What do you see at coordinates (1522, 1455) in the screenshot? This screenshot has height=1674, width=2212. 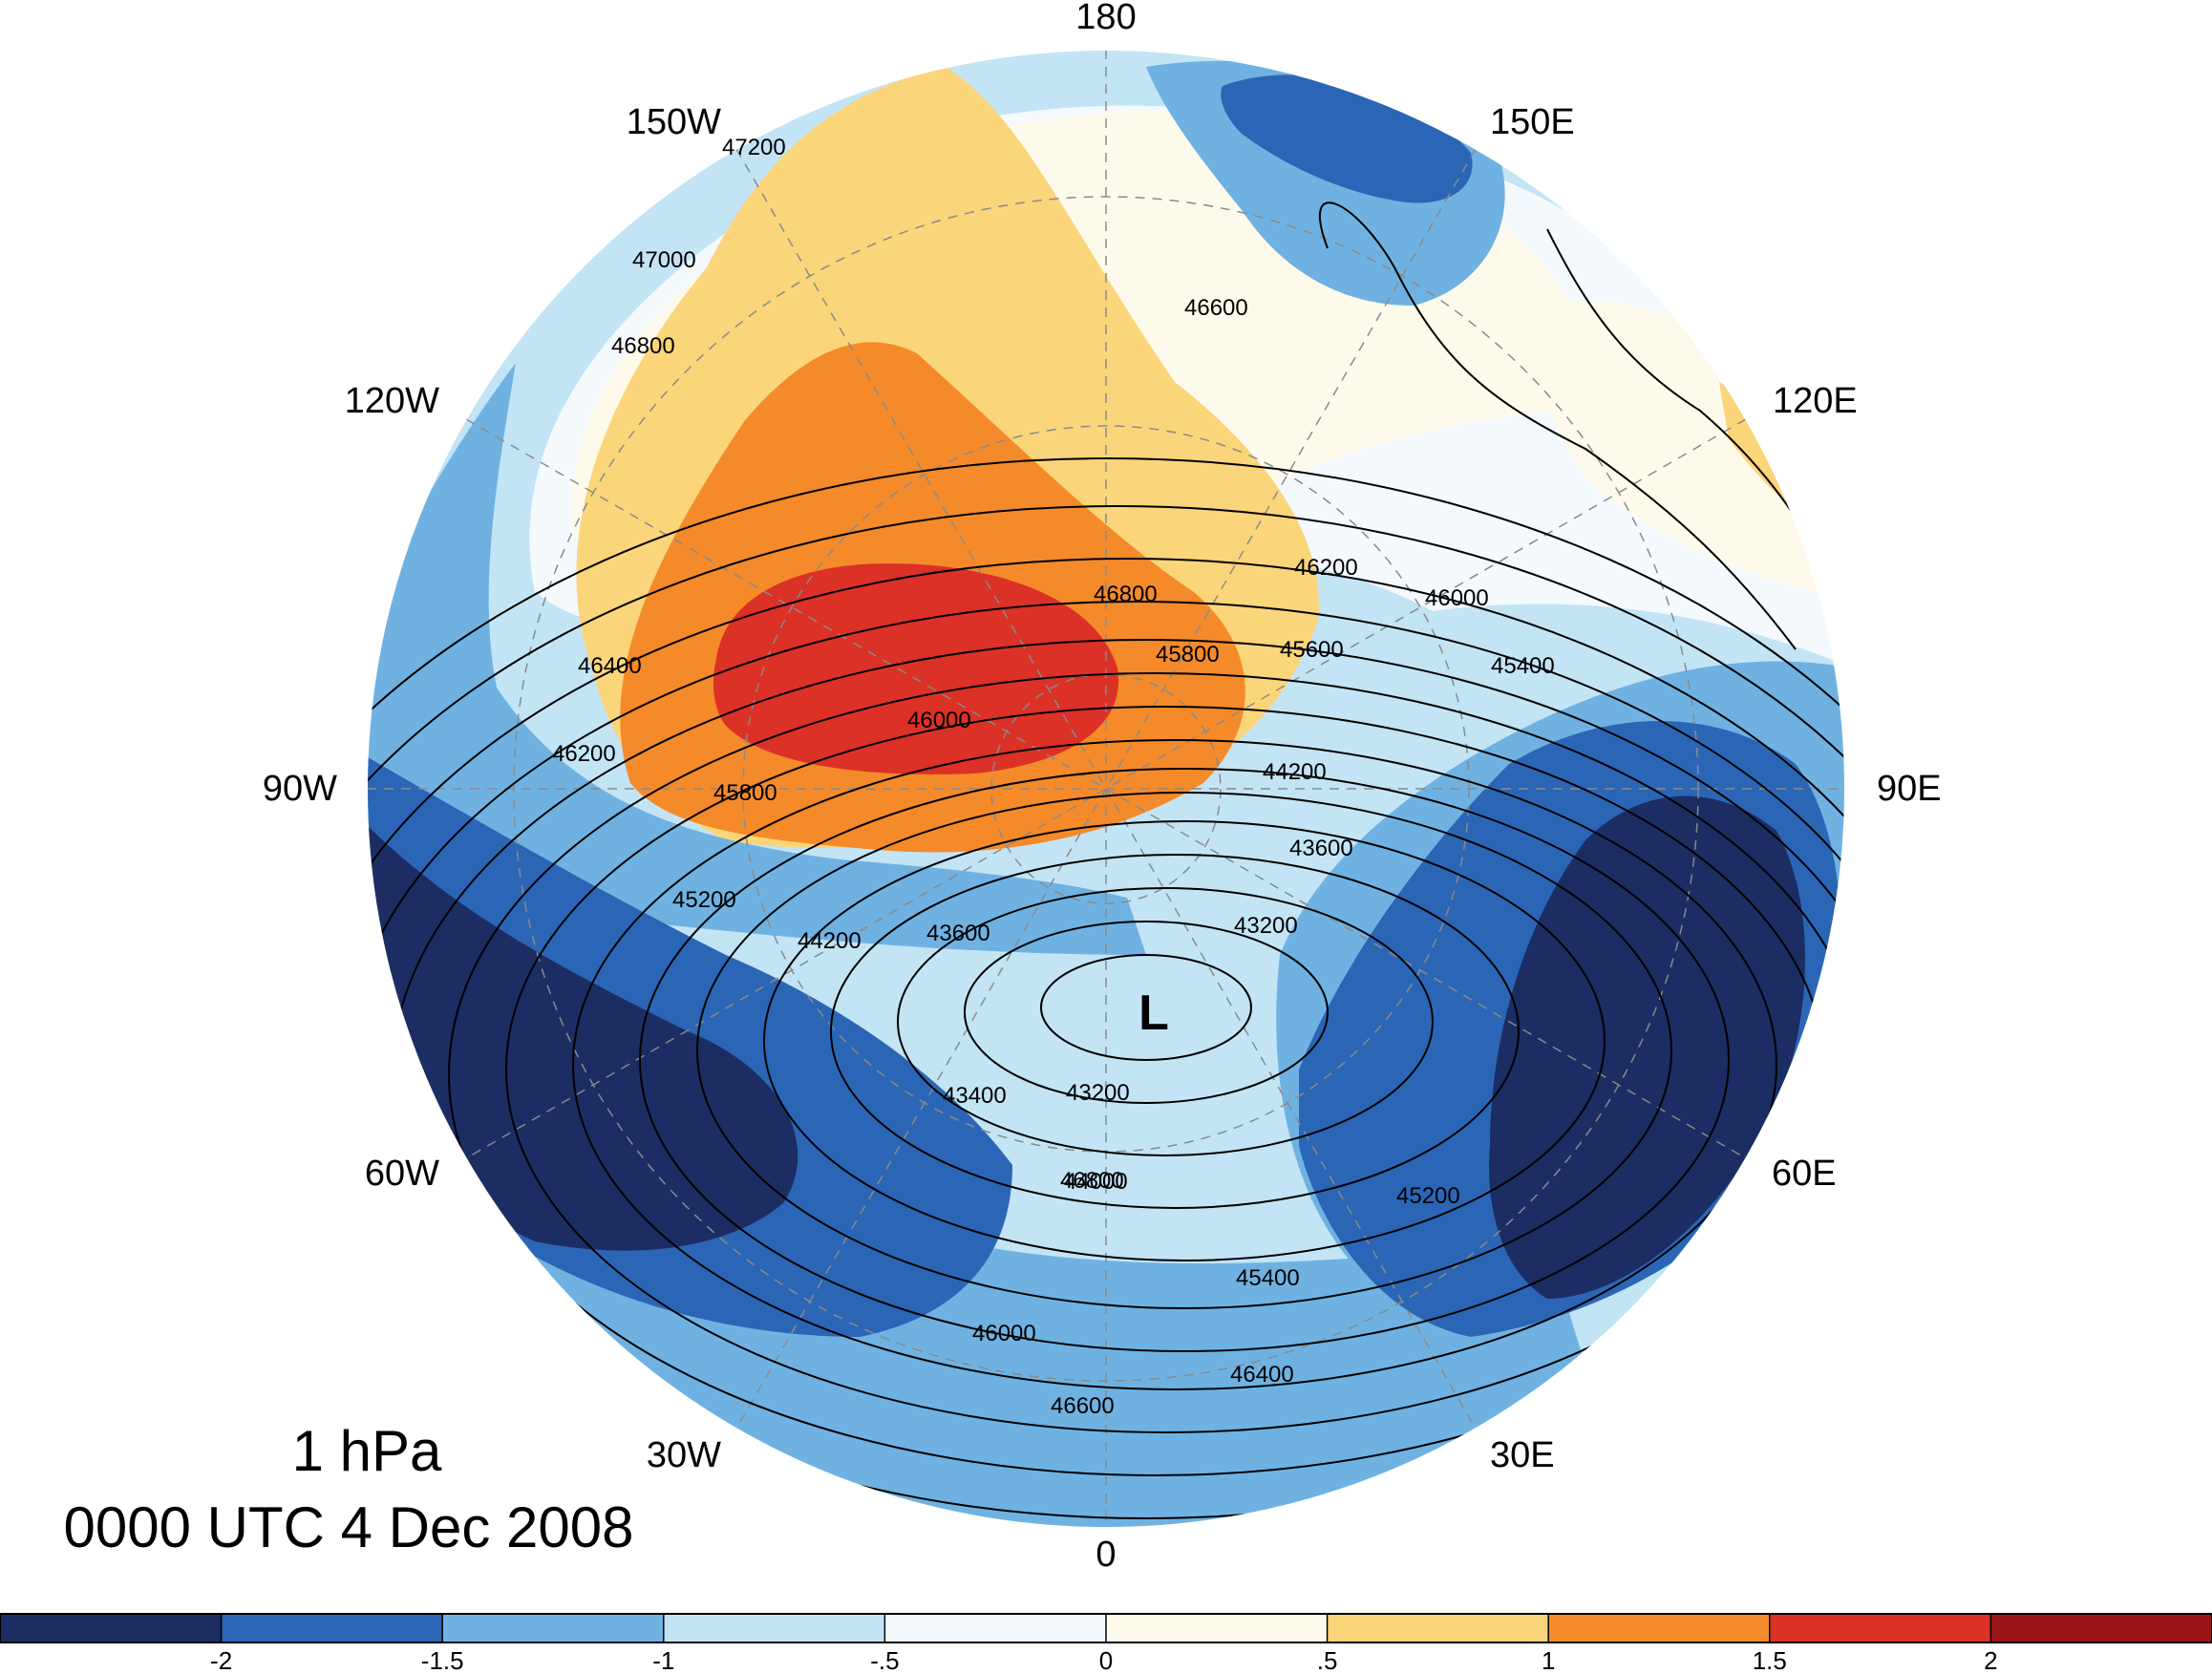 I see `lon-label-30e: 30E` at bounding box center [1522, 1455].